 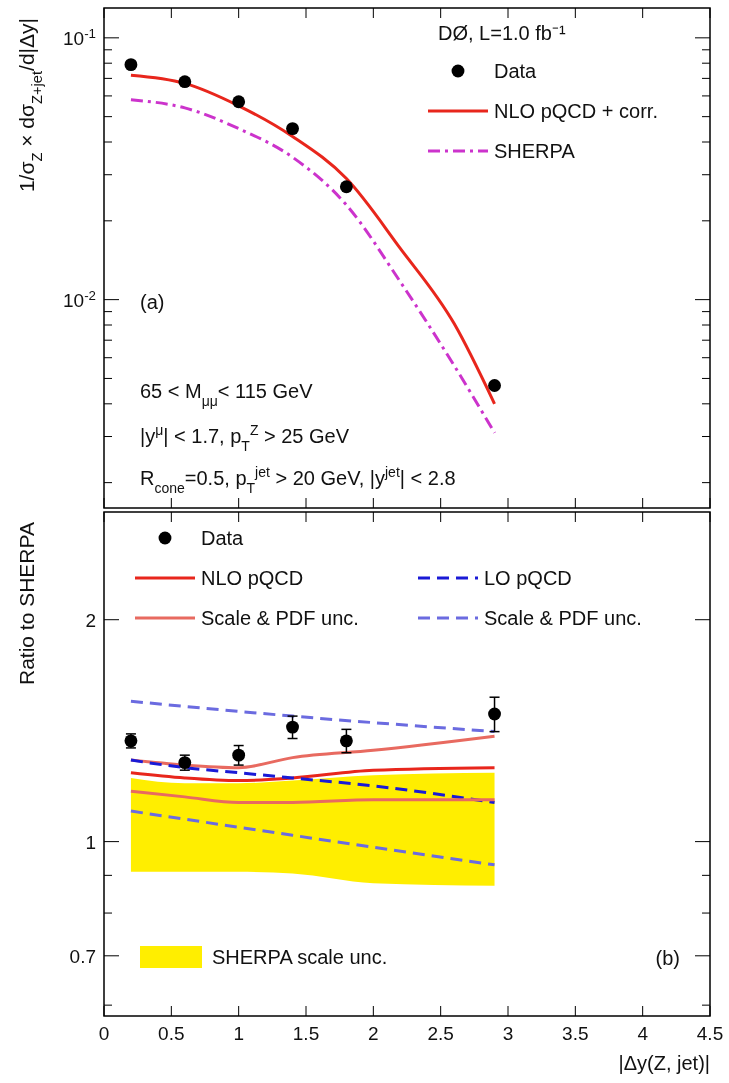 What do you see at coordinates (171, 1033) in the screenshot?
I see `x-tick-label: 0.5` at bounding box center [171, 1033].